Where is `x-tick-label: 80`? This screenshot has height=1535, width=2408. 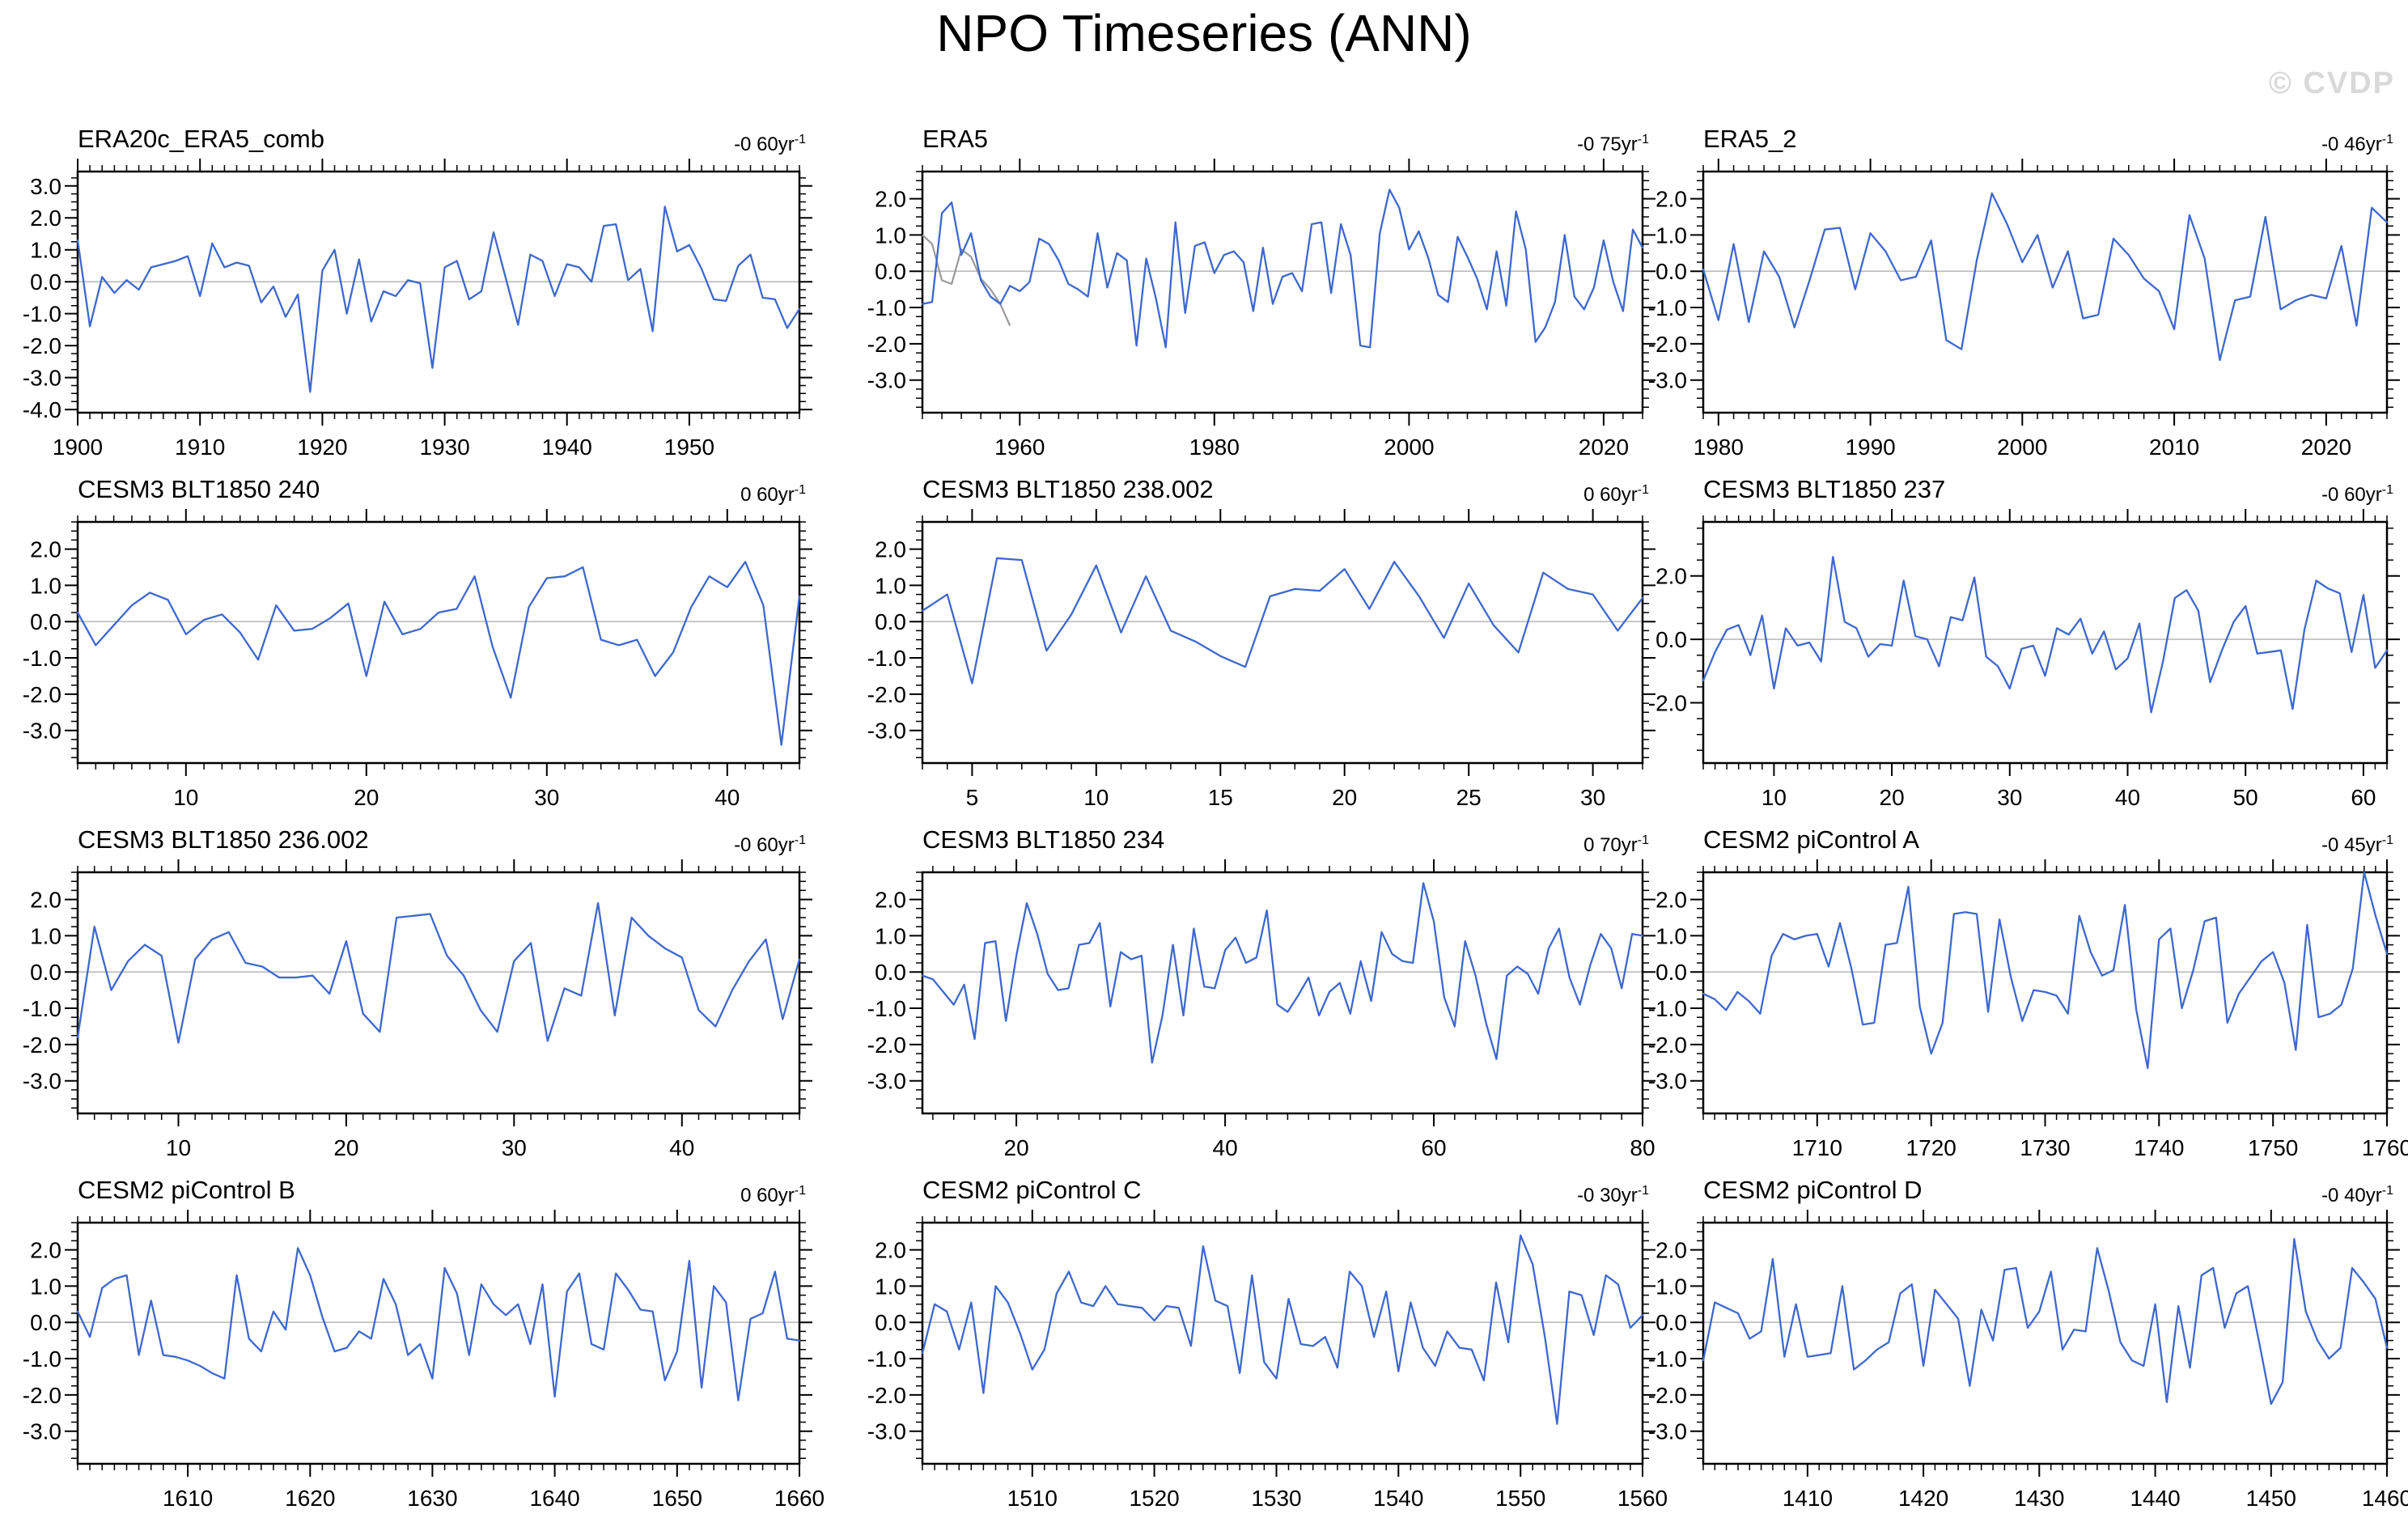
x-tick-label: 80 is located at coordinates (1642, 1147).